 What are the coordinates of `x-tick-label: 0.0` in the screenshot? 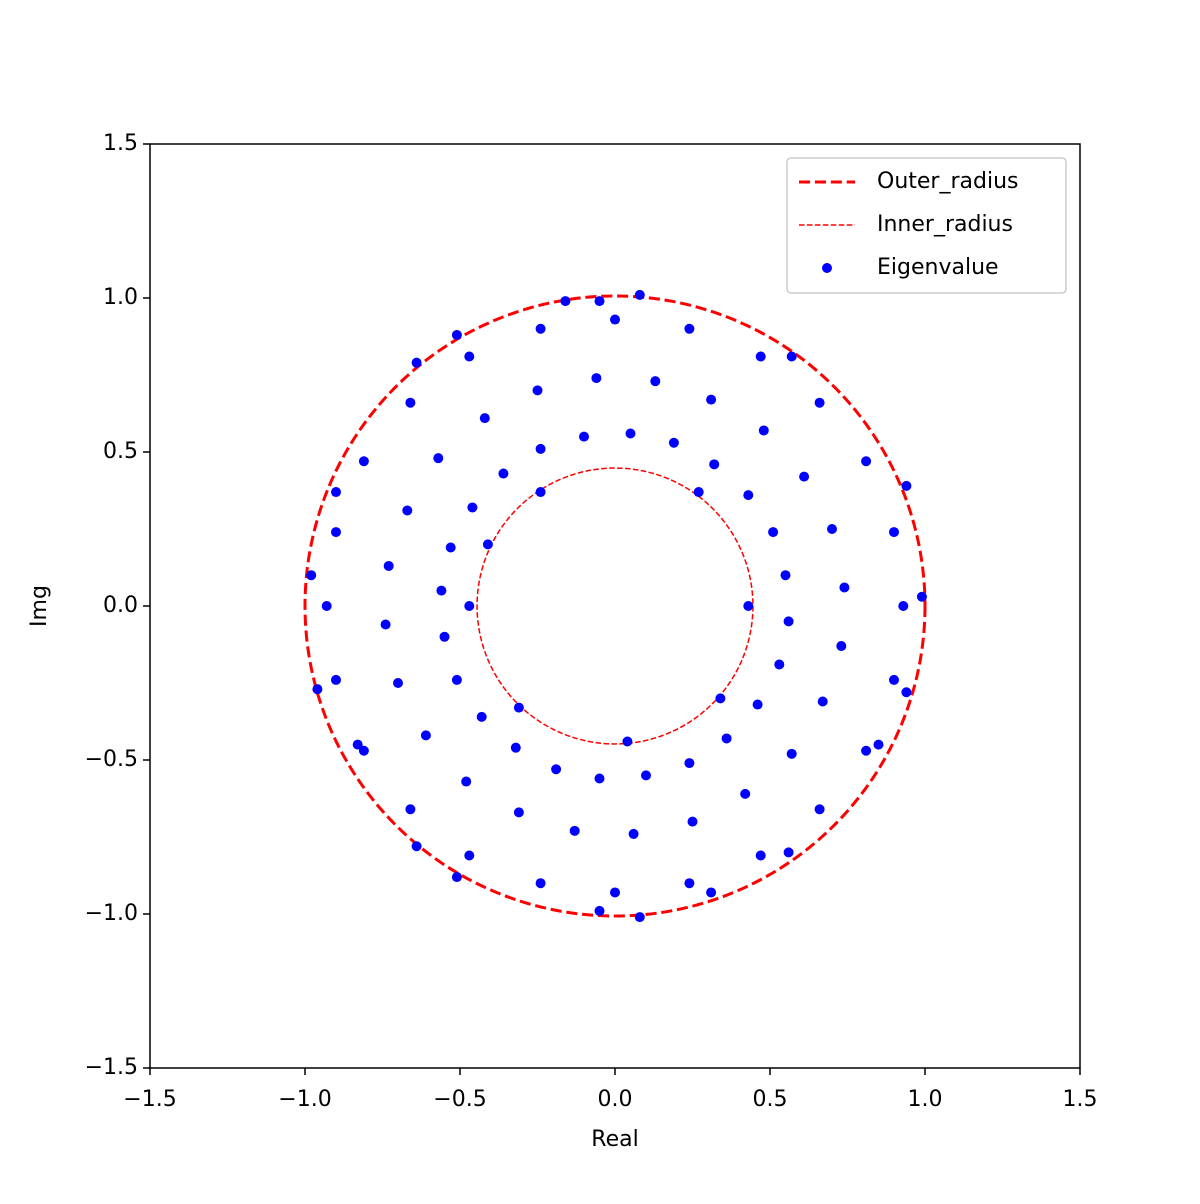 It's located at (615, 1099).